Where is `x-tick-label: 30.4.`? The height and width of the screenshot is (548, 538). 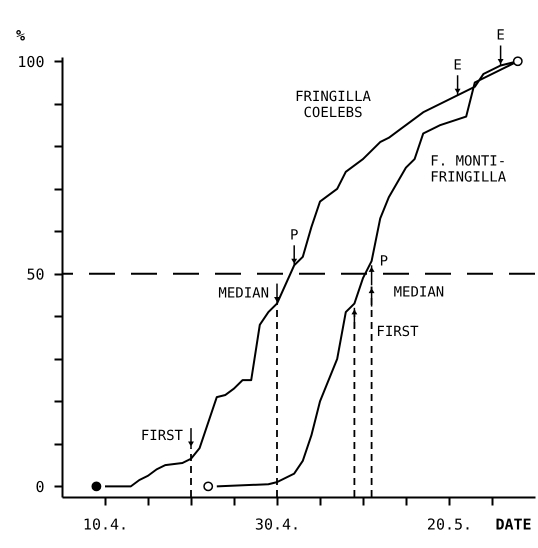 x-tick-label: 30.4. is located at coordinates (277, 525).